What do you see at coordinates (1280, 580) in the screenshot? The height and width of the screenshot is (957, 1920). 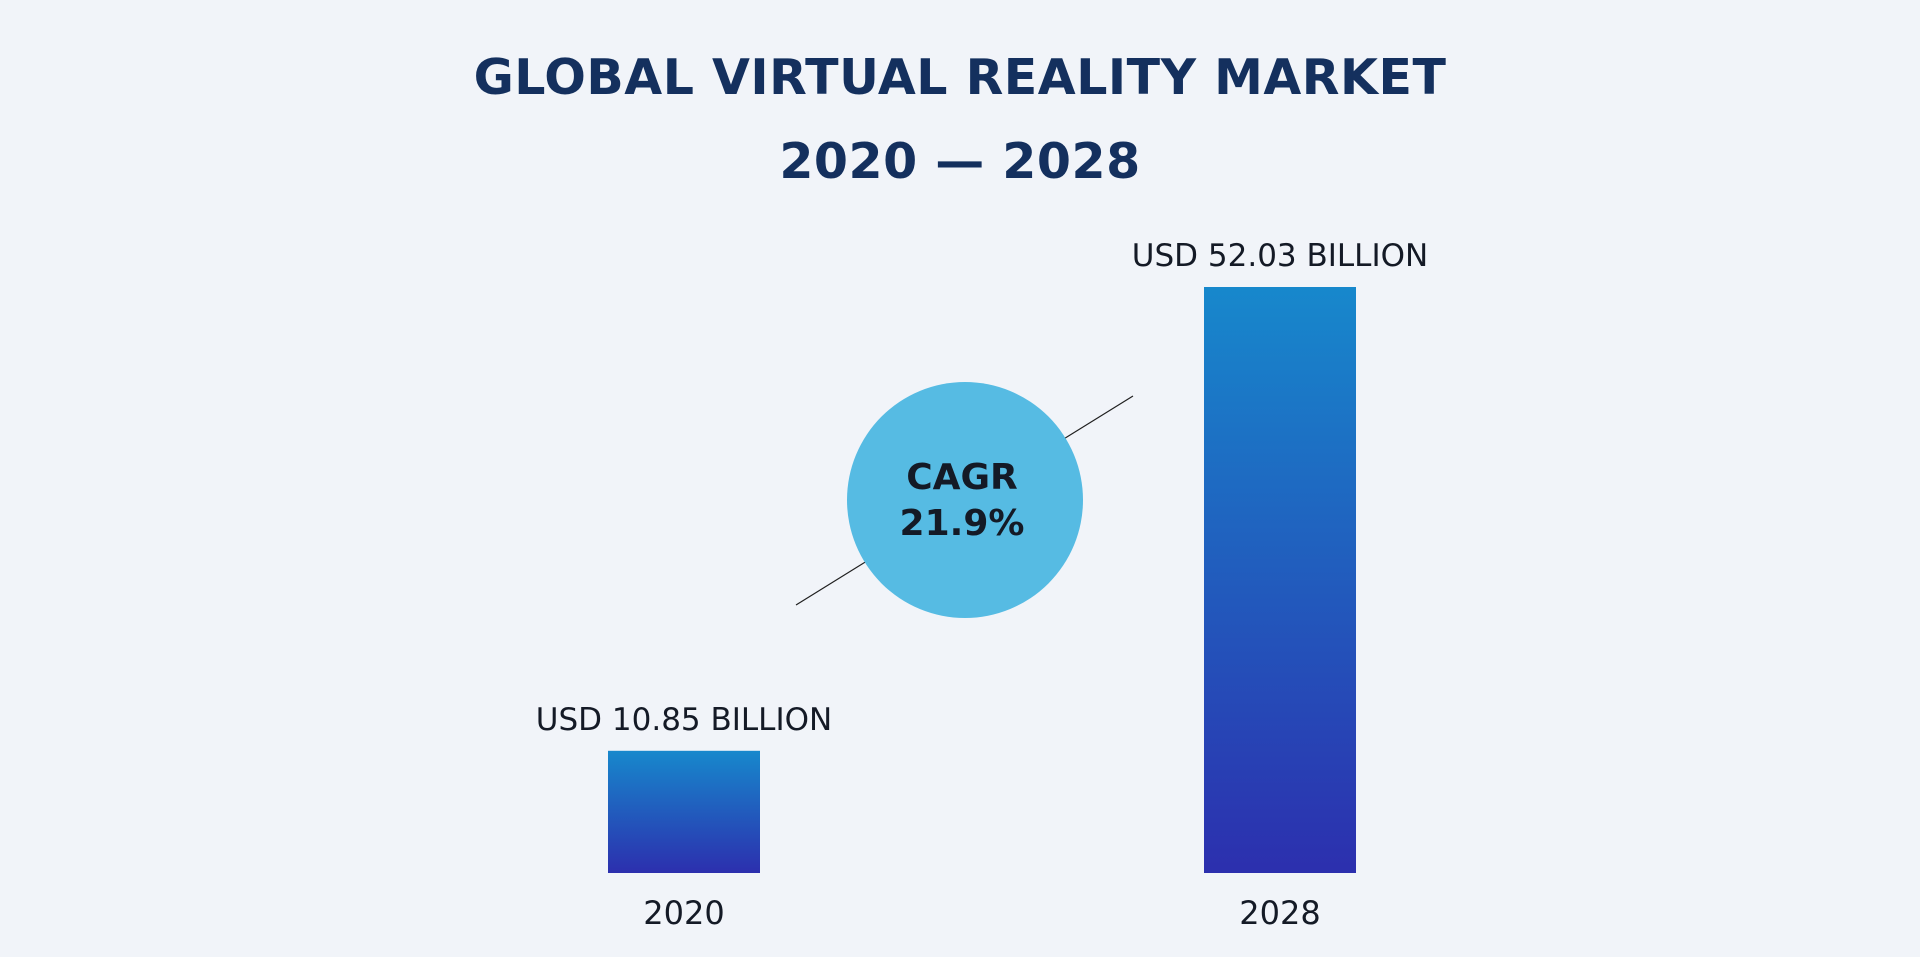 I see `bar-2028` at bounding box center [1280, 580].